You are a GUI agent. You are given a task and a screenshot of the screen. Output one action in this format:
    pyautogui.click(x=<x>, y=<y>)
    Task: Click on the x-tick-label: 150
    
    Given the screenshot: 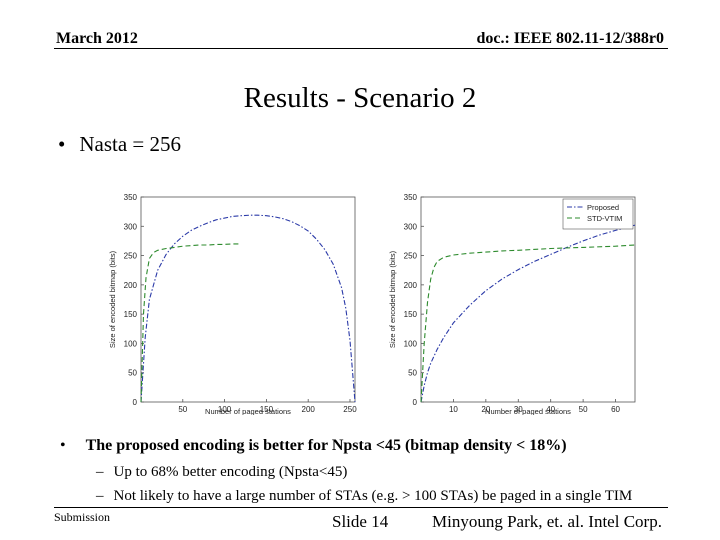 What is the action you would take?
    pyautogui.click(x=267, y=409)
    